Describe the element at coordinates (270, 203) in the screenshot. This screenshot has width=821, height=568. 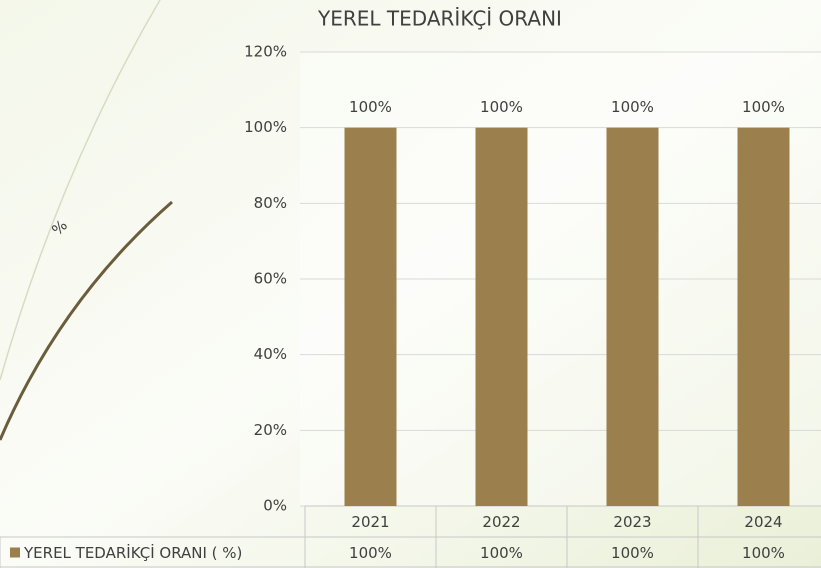
I see `y-tick-label: 80%` at that location.